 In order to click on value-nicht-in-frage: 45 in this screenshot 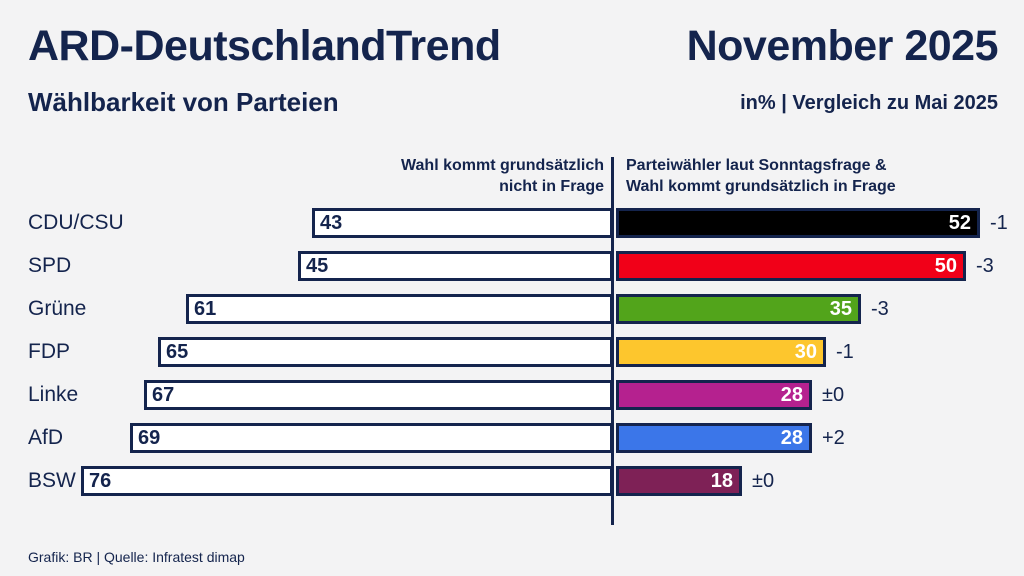, I will do `click(317, 266)`.